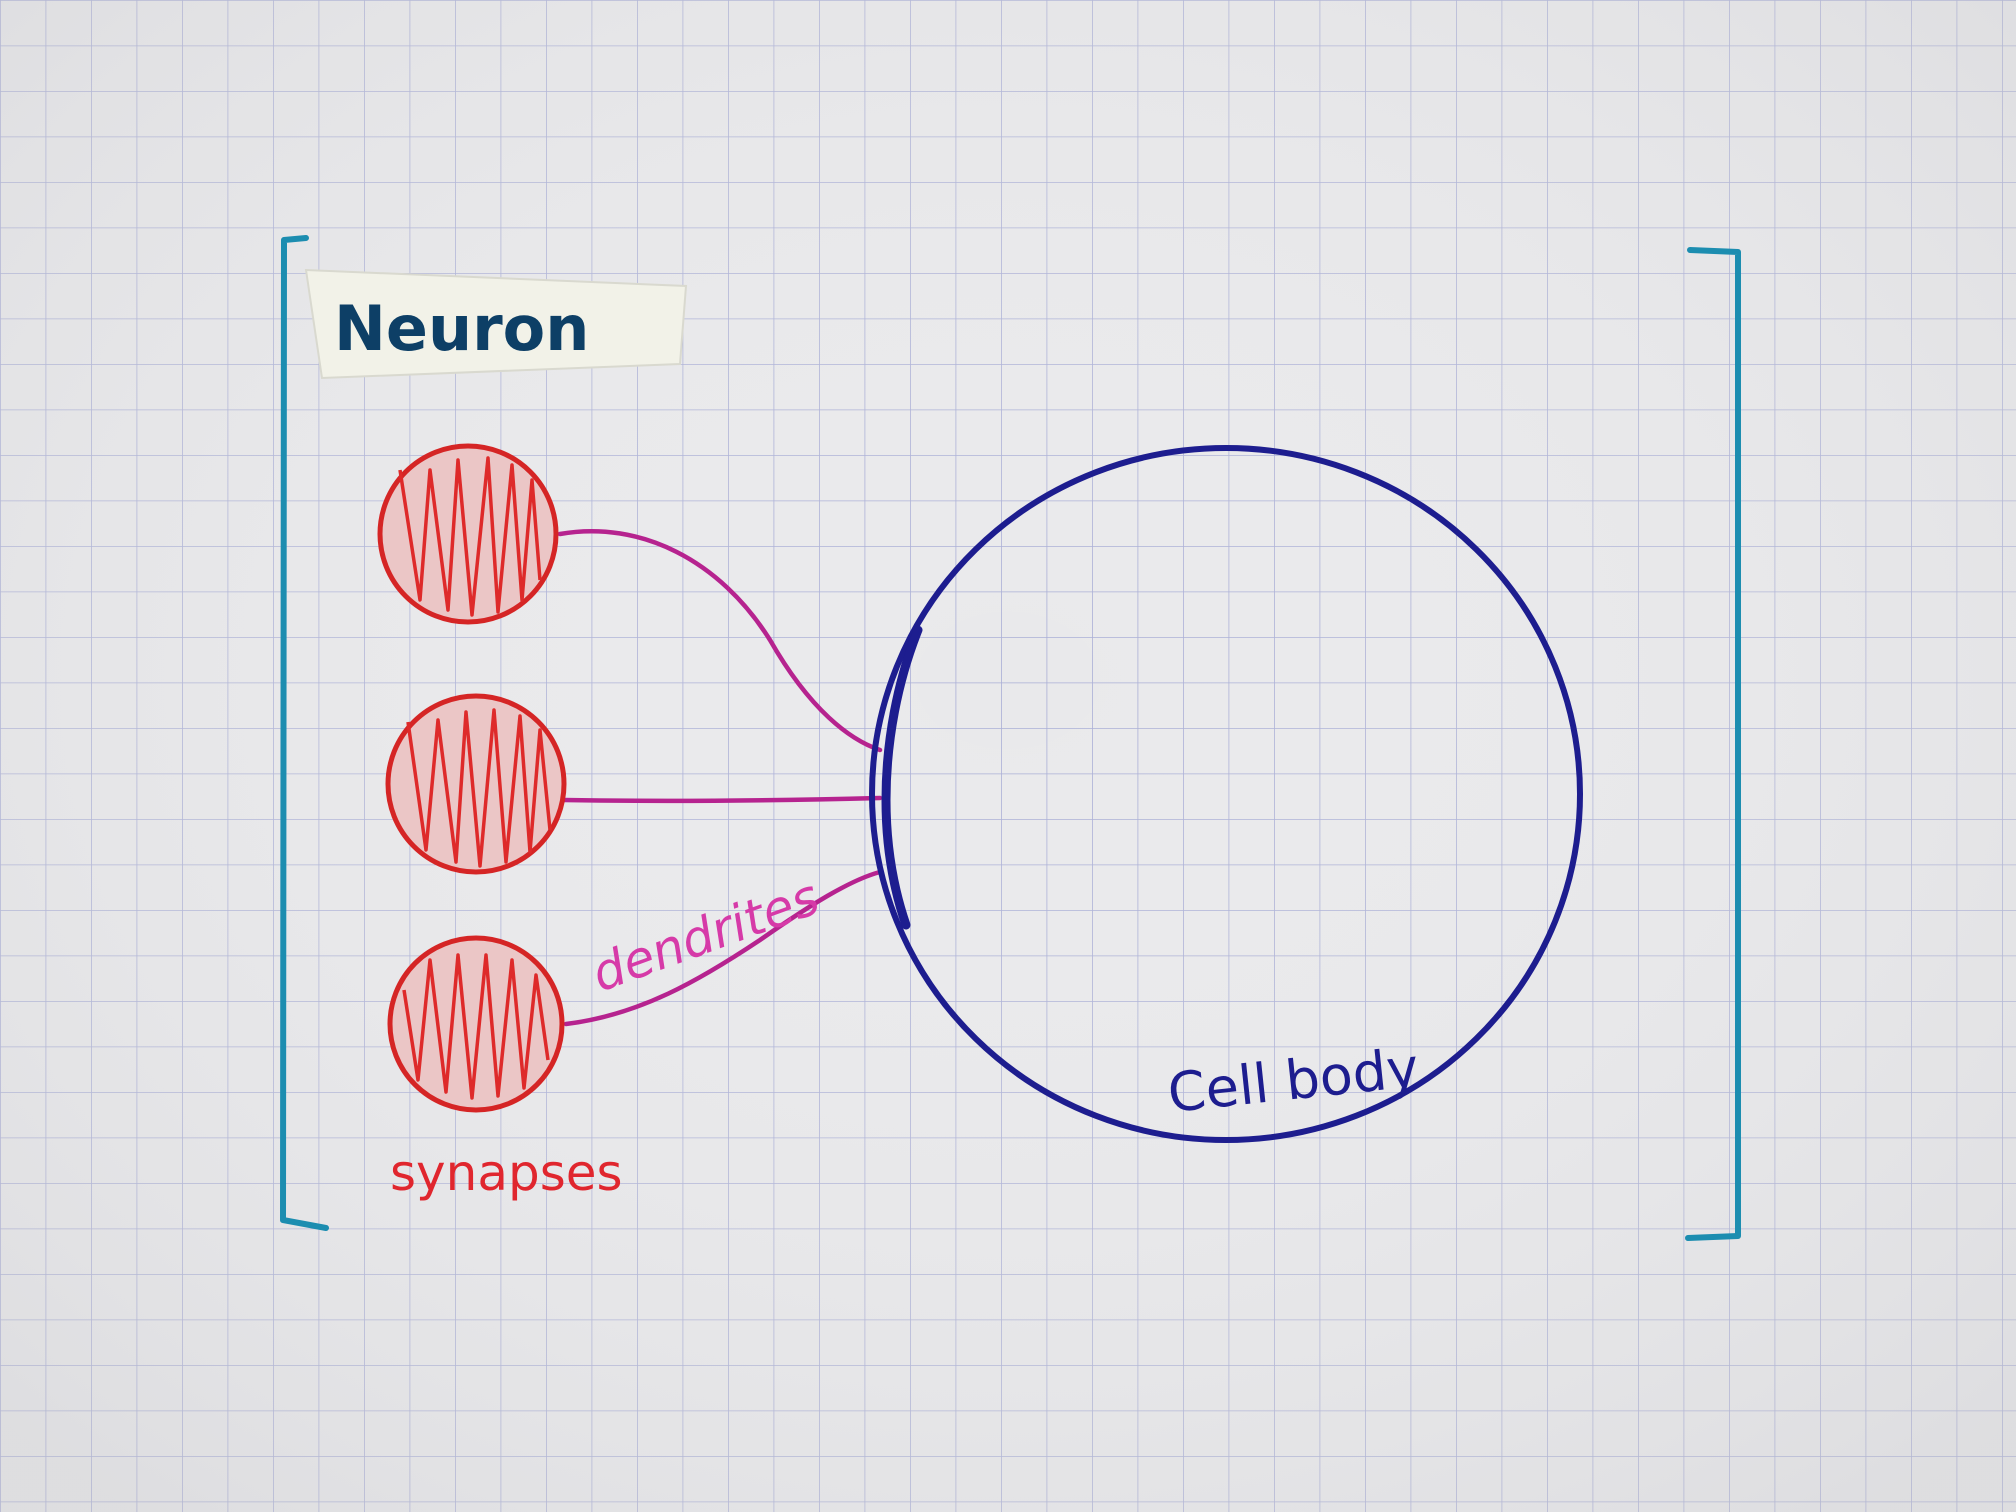 The width and height of the screenshot is (2016, 1512). Describe the element at coordinates (722, 799) in the screenshot. I see `dendrite-middle` at that location.